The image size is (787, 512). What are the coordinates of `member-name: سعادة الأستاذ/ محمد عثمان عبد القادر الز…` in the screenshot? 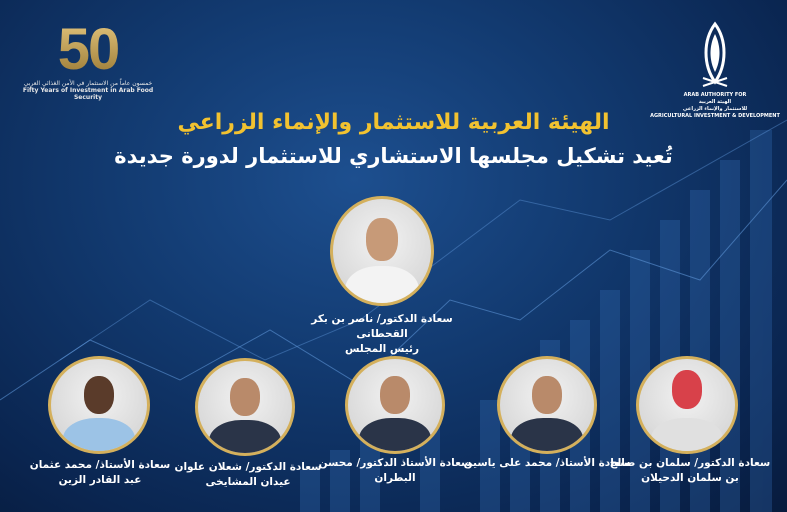 It's located at (100, 473).